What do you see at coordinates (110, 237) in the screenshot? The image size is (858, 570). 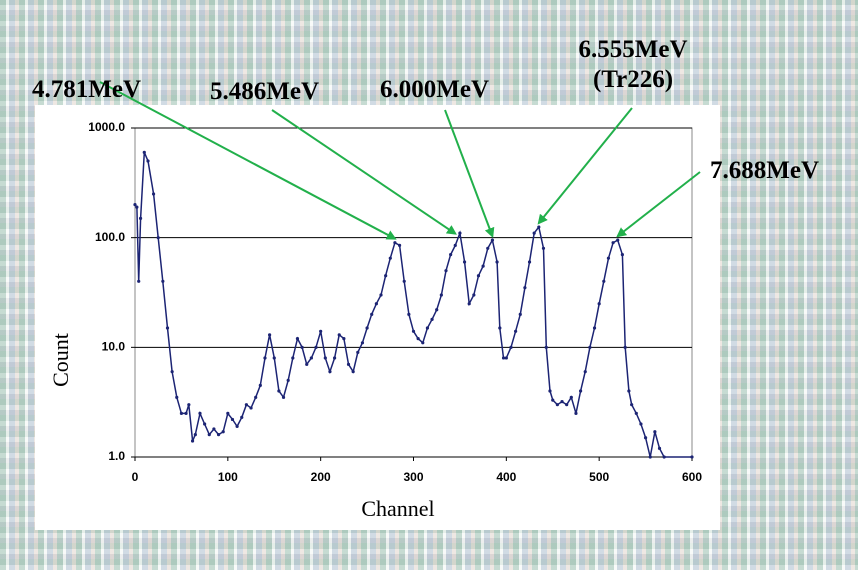 I see `y-tick-label: 100.0` at bounding box center [110, 237].